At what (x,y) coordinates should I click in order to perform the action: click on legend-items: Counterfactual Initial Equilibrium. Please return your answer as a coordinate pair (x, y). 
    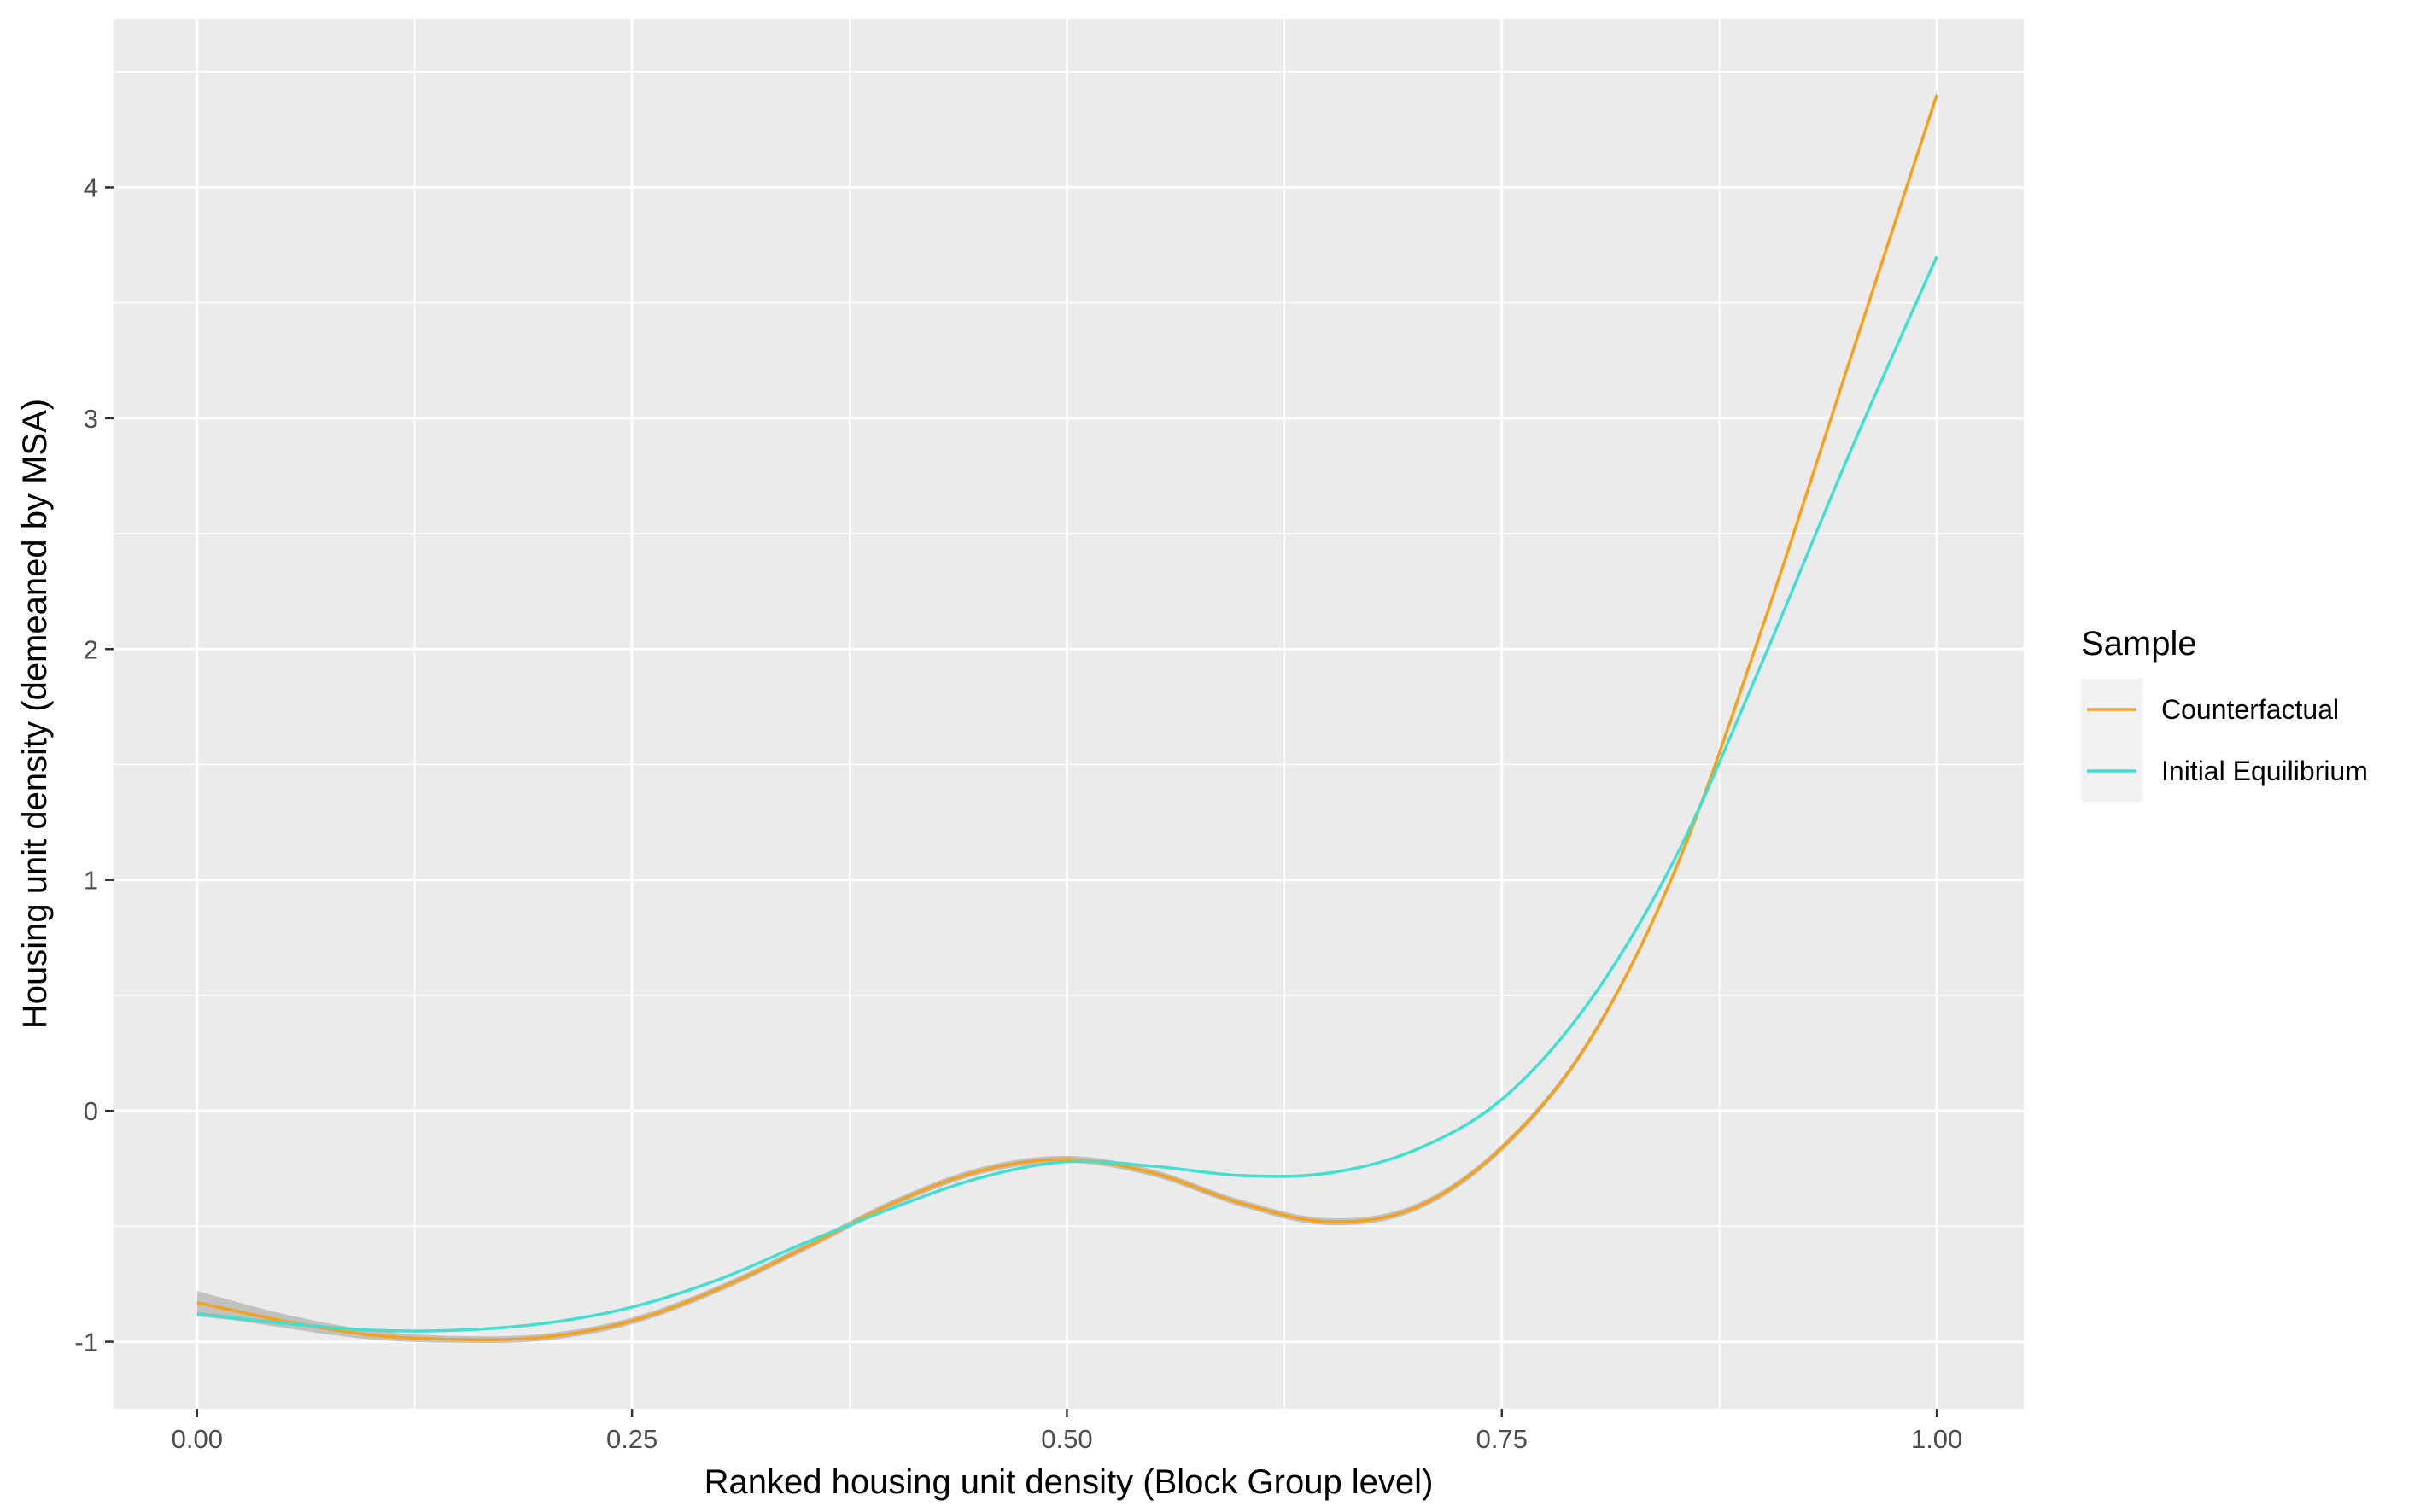
    Looking at the image, I should click on (2224, 740).